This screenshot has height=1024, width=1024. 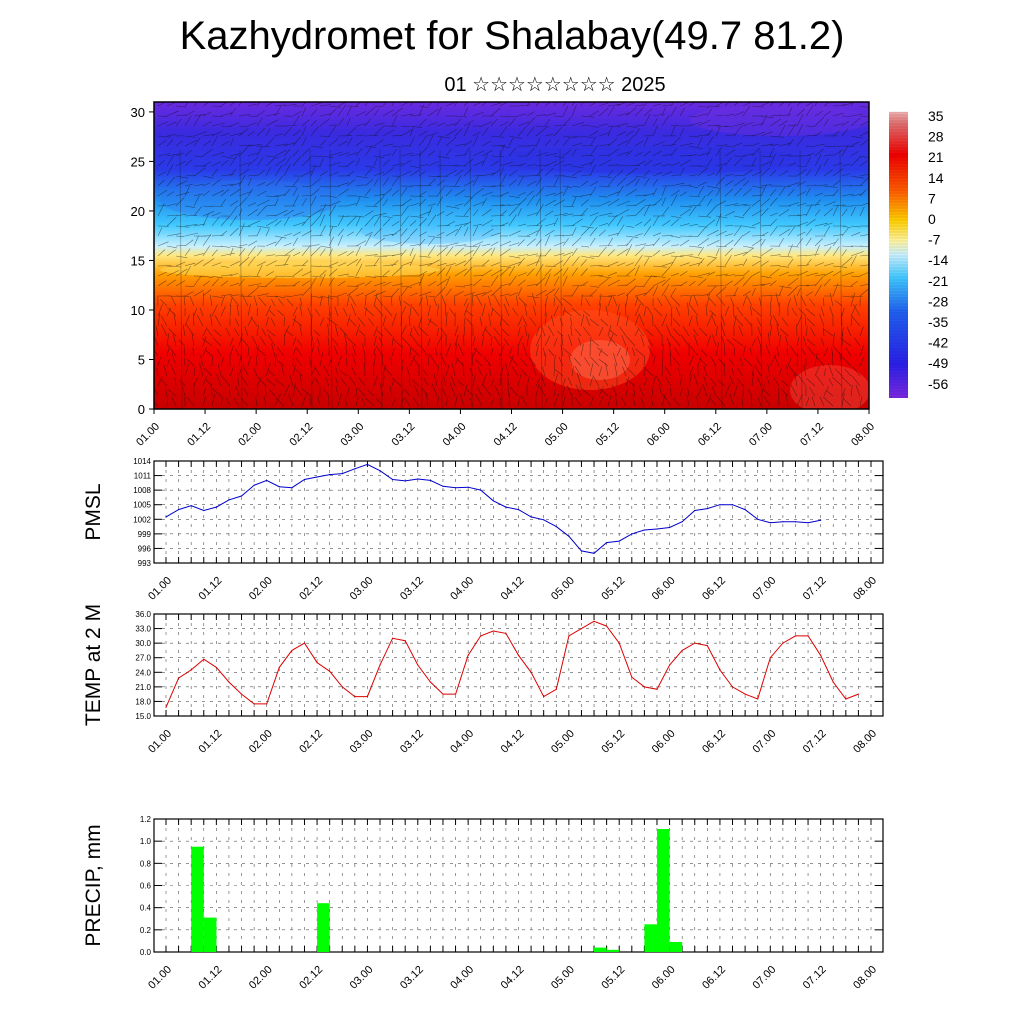 What do you see at coordinates (146, 841) in the screenshot?
I see `y-tick-label: 1.0` at bounding box center [146, 841].